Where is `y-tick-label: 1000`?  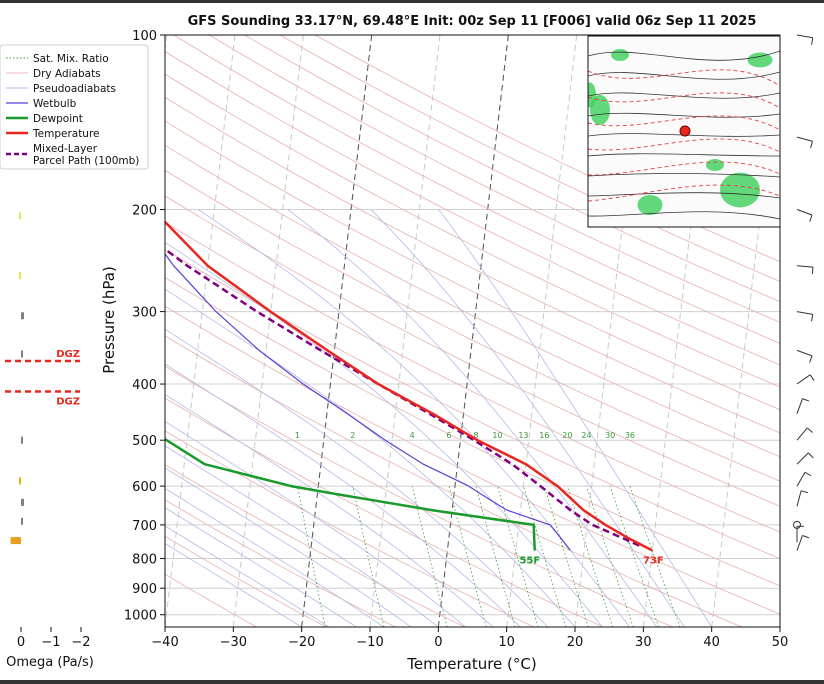 y-tick-label: 1000 is located at coordinates (140, 616).